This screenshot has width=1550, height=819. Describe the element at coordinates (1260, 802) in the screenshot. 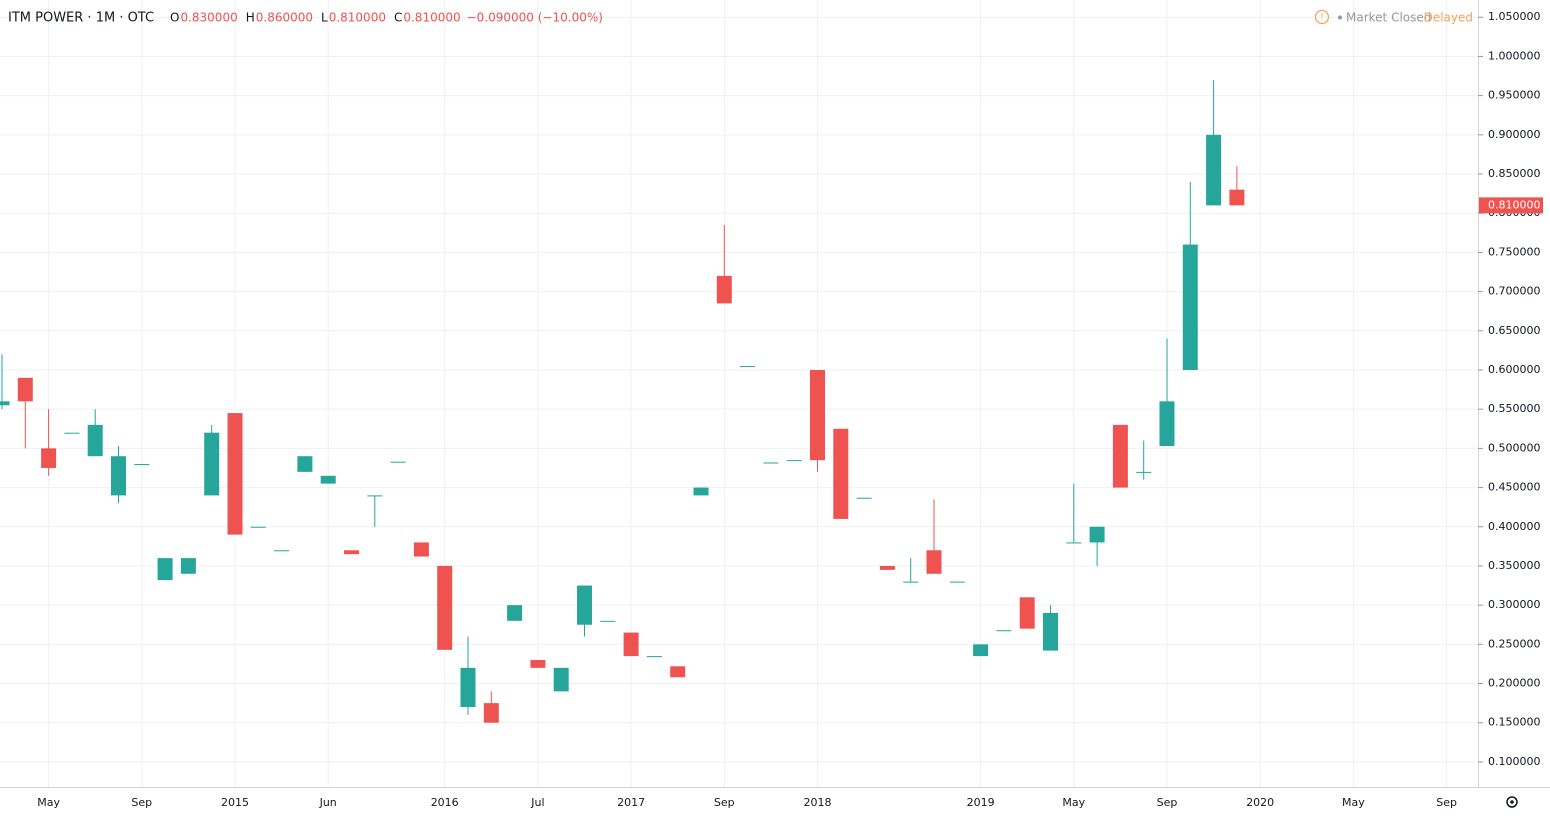

I see `x-tick-label: 2020` at that location.